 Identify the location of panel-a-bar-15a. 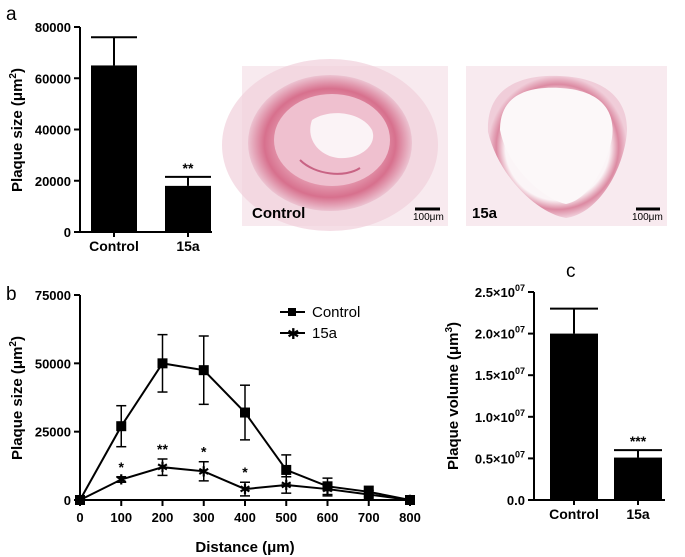
(188, 208).